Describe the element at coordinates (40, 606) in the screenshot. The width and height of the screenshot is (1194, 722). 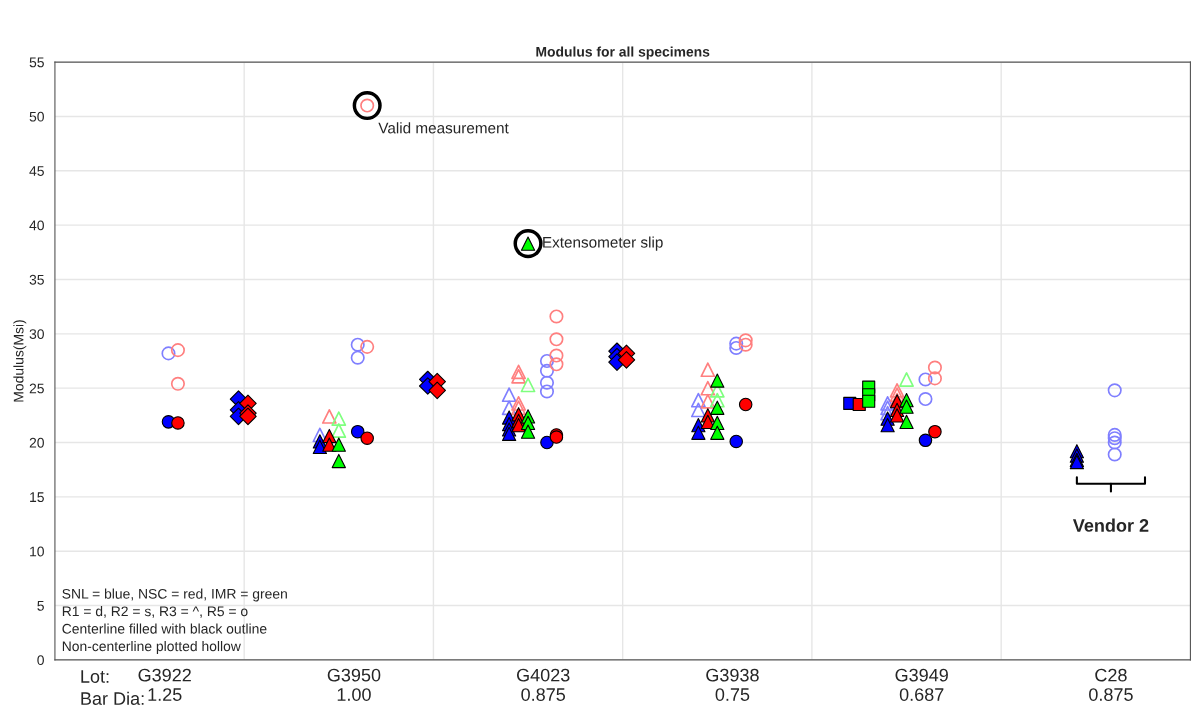
I see `y-tick-label: 5` at that location.